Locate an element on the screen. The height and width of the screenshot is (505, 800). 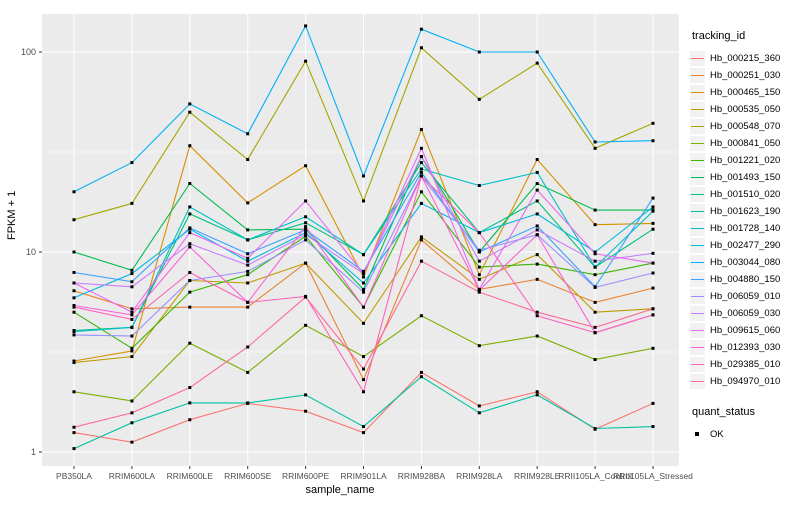
legend-entry-Hb_001623_190: Hb_001623_190 is located at coordinates (745, 211).